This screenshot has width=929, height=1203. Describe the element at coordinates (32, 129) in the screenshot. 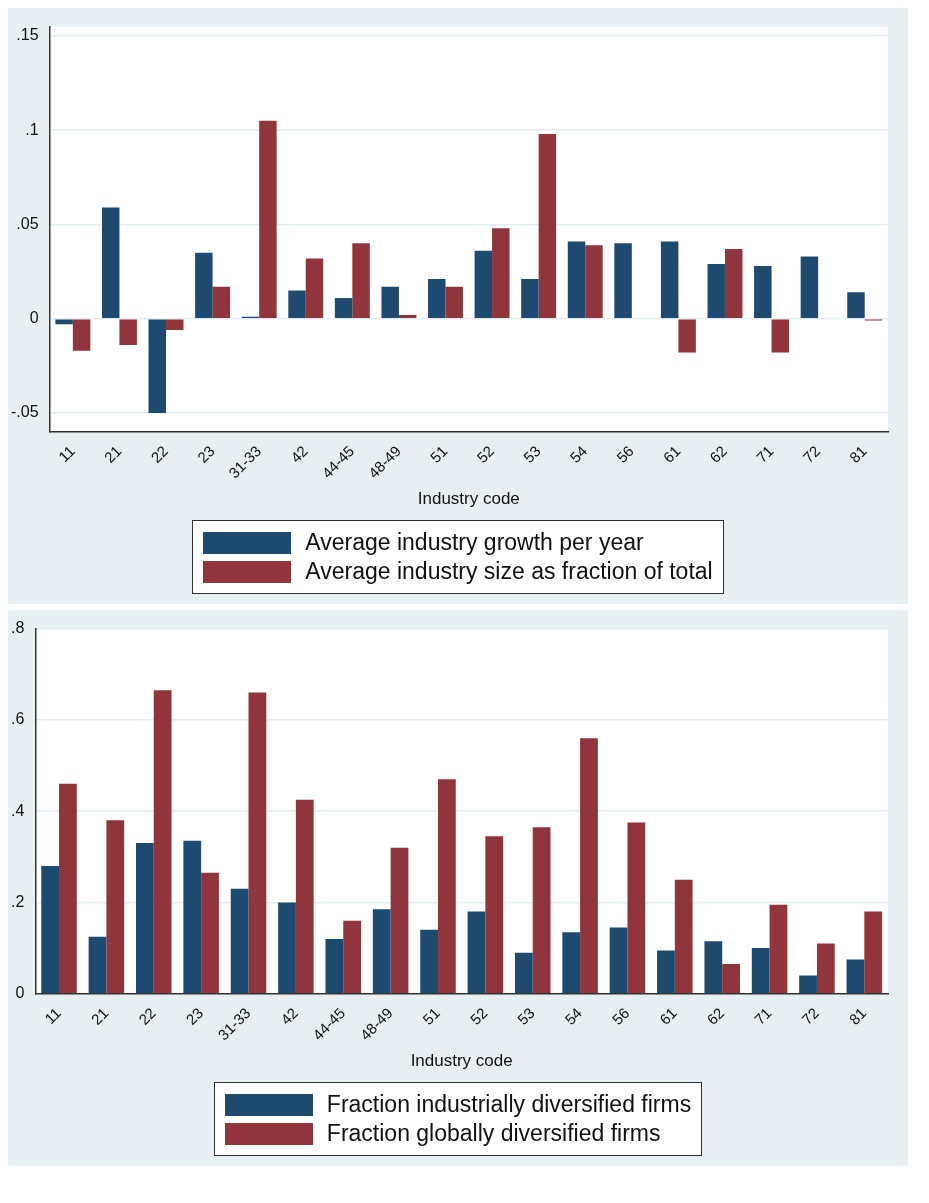

I see `y-tick-label: .1` at that location.